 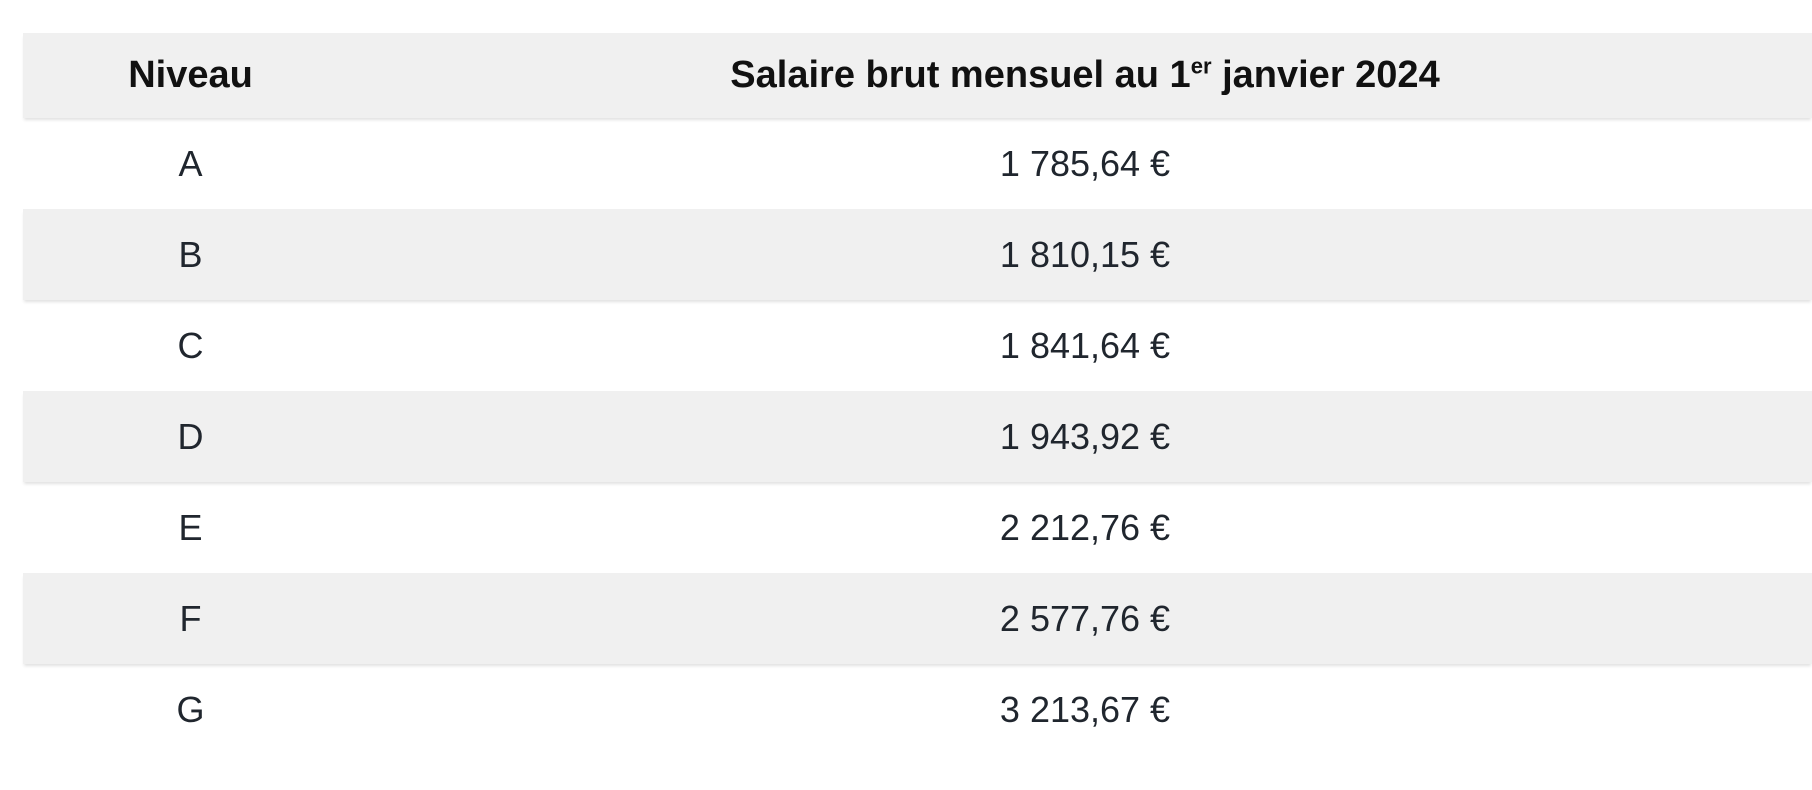 What do you see at coordinates (190, 527) in the screenshot?
I see `niveau-cell: E` at bounding box center [190, 527].